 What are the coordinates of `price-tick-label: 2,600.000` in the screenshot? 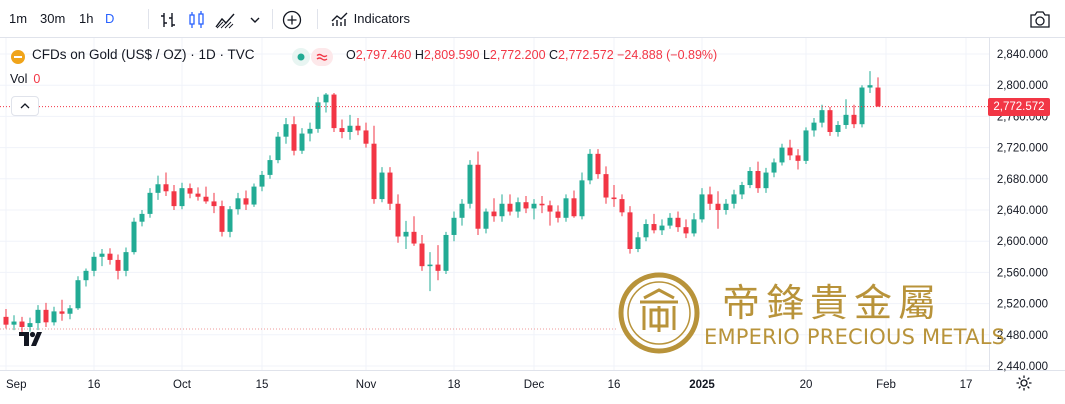 It's located at (1022, 242).